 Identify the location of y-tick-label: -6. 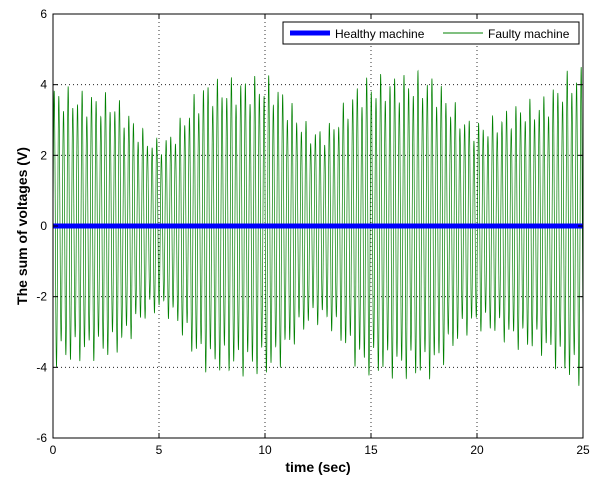
(41, 438).